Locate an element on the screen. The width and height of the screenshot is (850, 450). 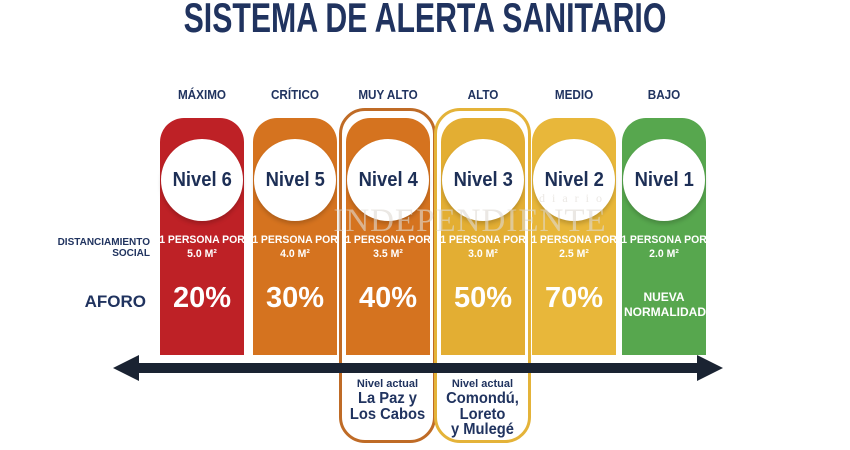
current-level-outline-alto: Nivel actual Comondú, Loreto y Mulegé is located at coordinates (482, 275).